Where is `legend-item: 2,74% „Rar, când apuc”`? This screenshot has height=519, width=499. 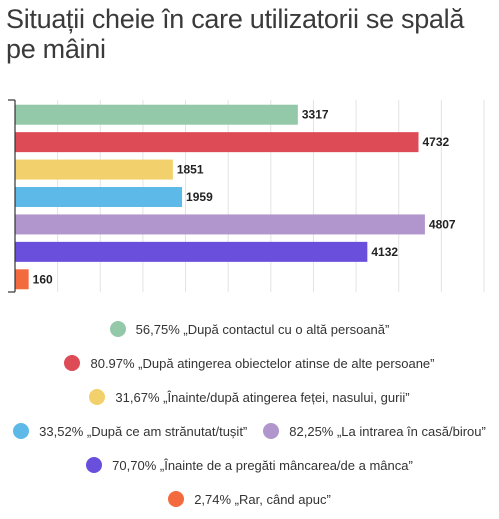
legend-item: 2,74% „Rar, când apuc” is located at coordinates (249, 499).